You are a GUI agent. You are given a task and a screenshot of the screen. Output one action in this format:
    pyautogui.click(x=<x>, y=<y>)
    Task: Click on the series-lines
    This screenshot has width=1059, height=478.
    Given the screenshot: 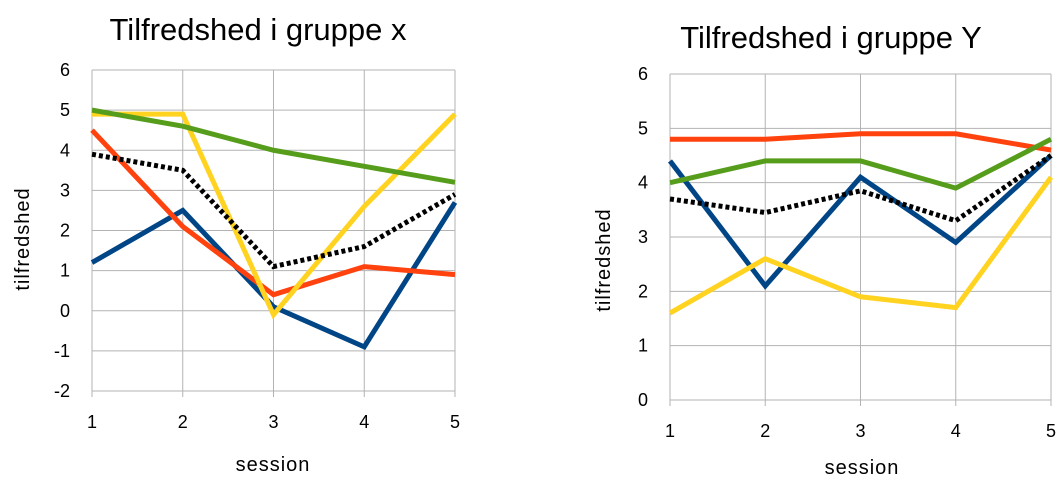 What is the action you would take?
    pyautogui.click(x=861, y=223)
    